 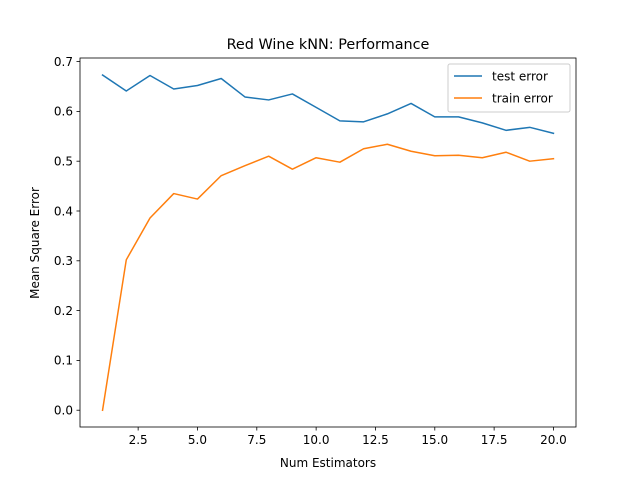 I want to click on x-tick-label: 15.0, so click(x=434, y=440).